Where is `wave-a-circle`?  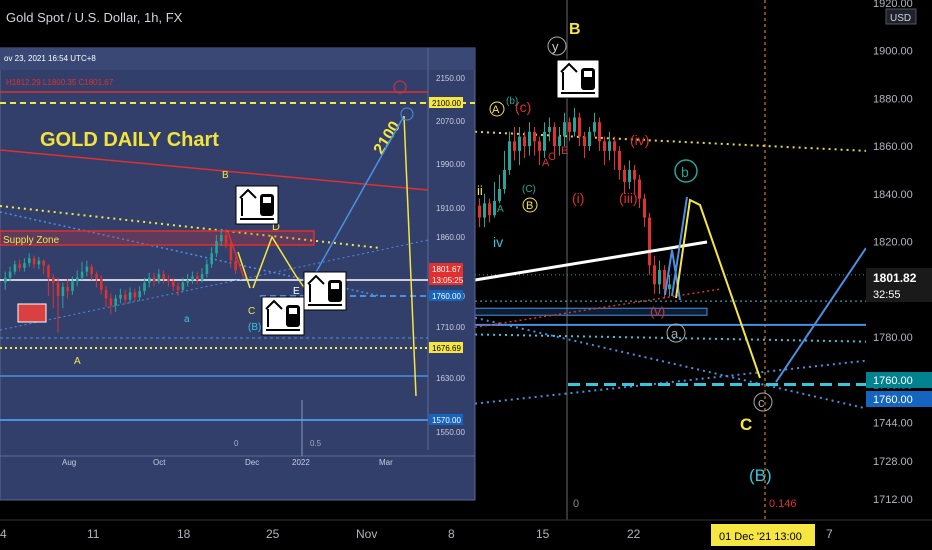
wave-a-circle is located at coordinates (676, 333).